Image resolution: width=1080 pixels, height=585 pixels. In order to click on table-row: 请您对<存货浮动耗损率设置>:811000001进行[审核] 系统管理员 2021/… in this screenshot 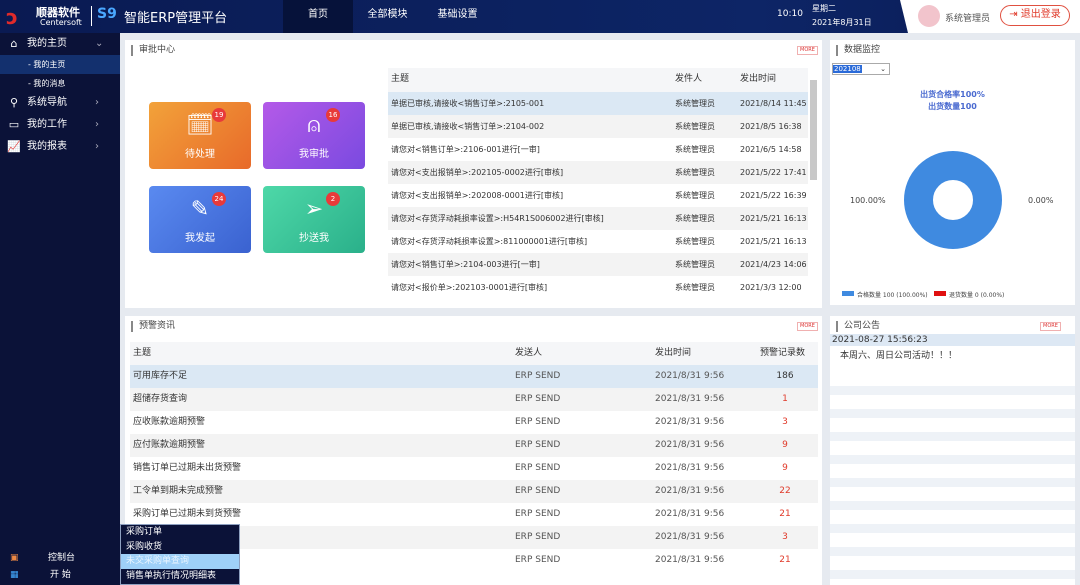, I will do `click(598, 241)`.